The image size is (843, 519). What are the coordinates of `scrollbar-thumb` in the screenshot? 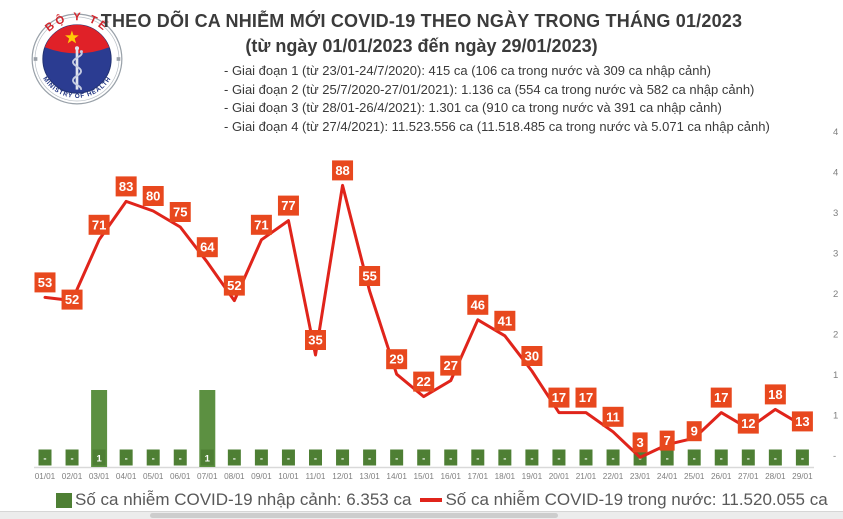 It's located at (354, 515).